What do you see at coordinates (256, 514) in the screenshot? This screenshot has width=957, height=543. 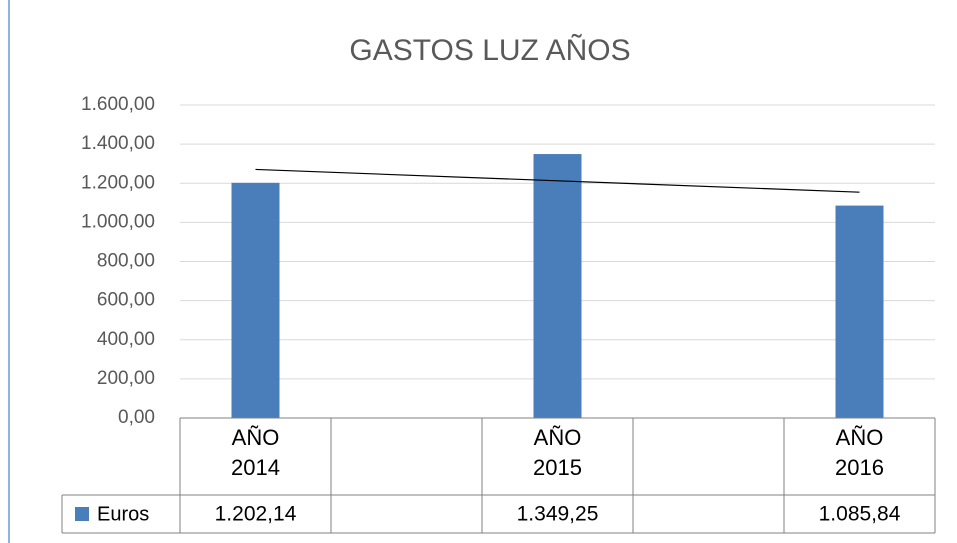 I see `data-table-value: 1.202,14` at bounding box center [256, 514].